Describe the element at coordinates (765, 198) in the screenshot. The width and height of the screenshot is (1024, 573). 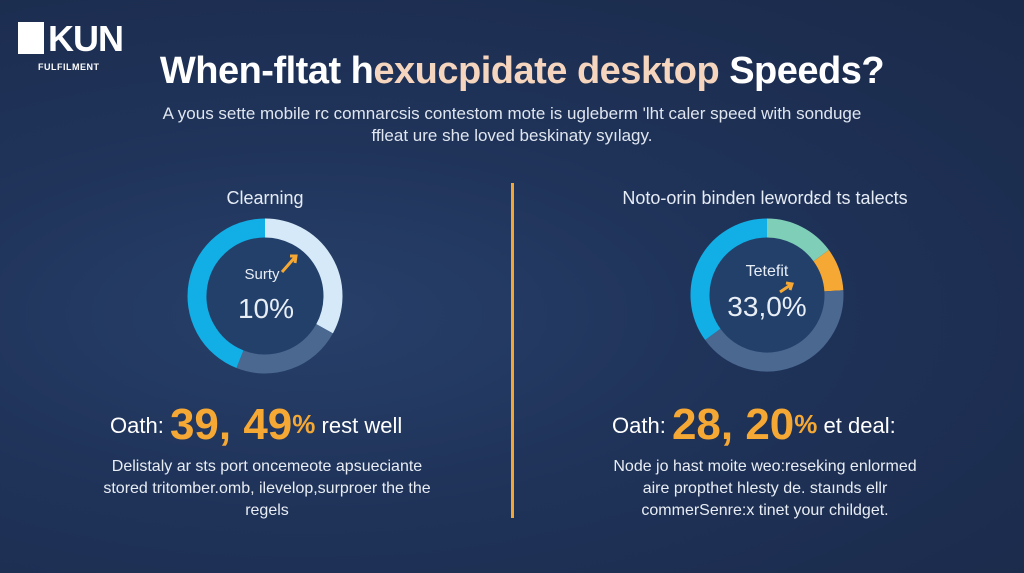
I see `right-panel-title: Noto-orin binden lewordεd ts talects` at that location.